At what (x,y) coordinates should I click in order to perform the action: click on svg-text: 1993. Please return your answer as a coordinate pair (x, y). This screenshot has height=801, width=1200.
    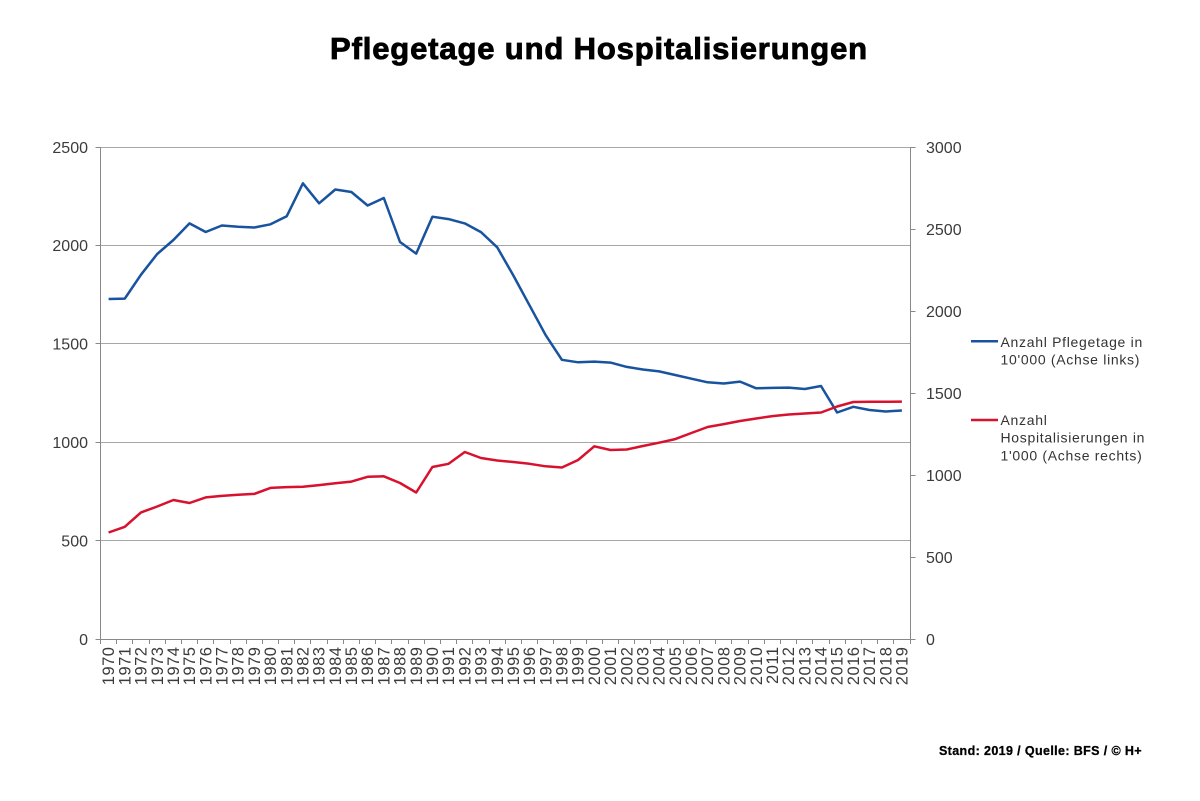
    Looking at the image, I should click on (482, 666).